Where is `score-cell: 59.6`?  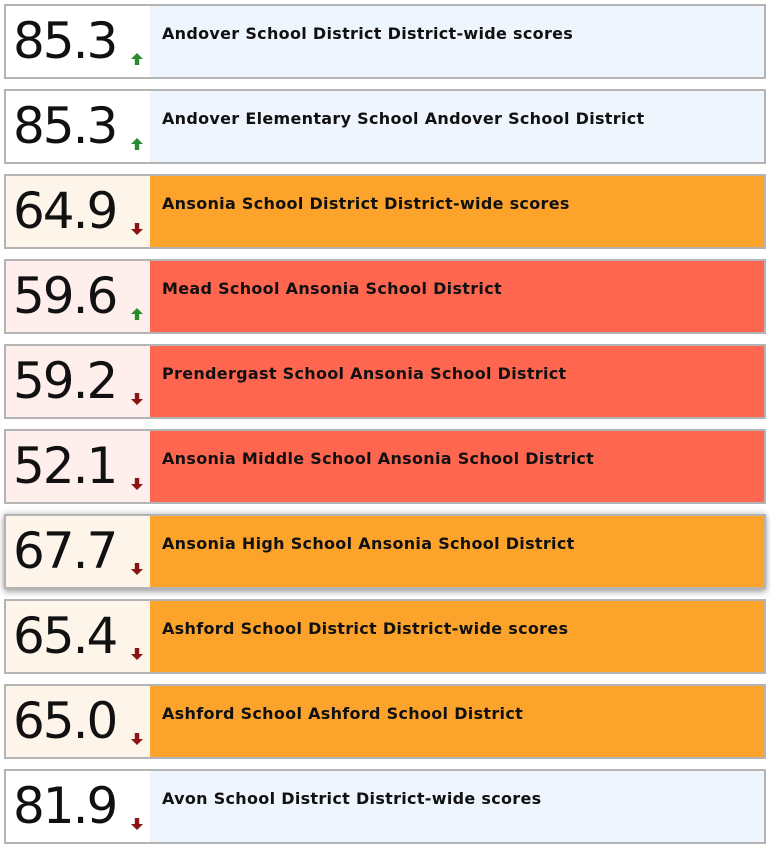
score-cell: 59.6 is located at coordinates (78, 296).